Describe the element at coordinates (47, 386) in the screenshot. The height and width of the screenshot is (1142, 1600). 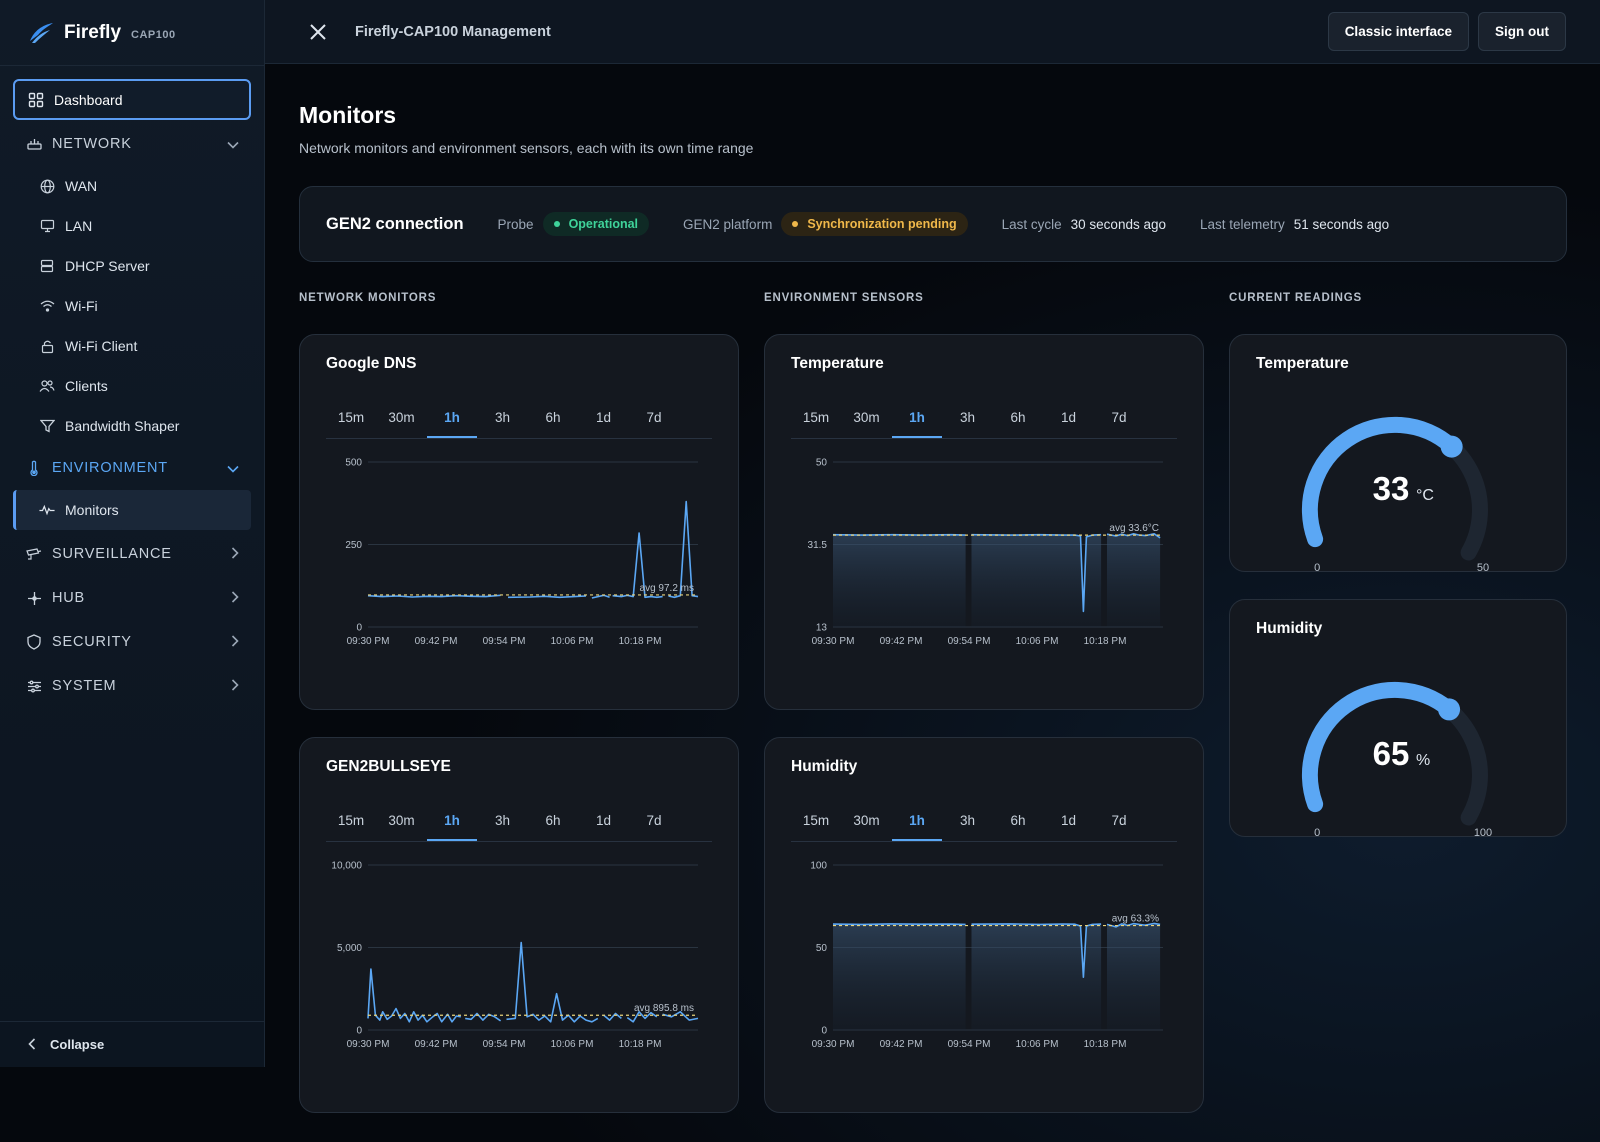
I see `users-icon` at that location.